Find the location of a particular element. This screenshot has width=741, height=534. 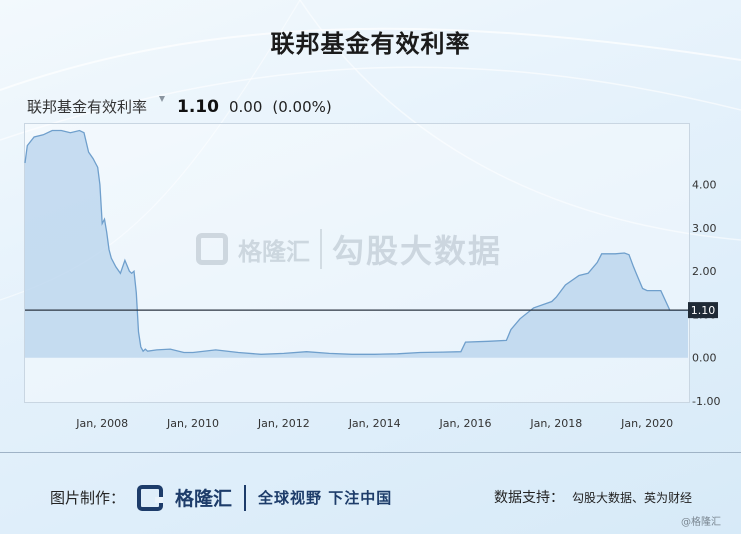

footer-separator is located at coordinates (245, 497).